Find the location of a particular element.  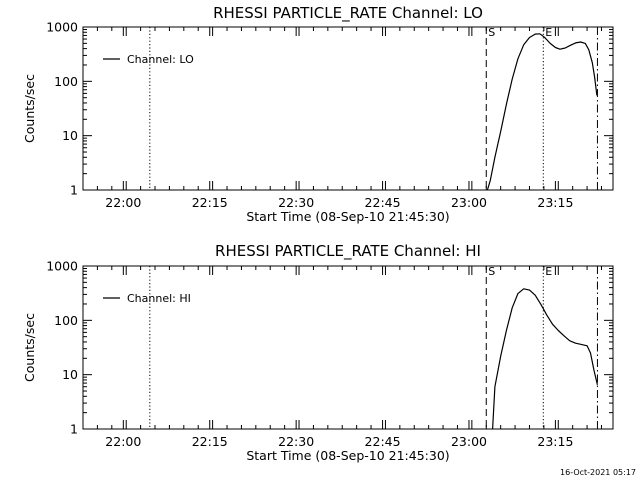

legend-label: Channel: HI is located at coordinates (159, 298).